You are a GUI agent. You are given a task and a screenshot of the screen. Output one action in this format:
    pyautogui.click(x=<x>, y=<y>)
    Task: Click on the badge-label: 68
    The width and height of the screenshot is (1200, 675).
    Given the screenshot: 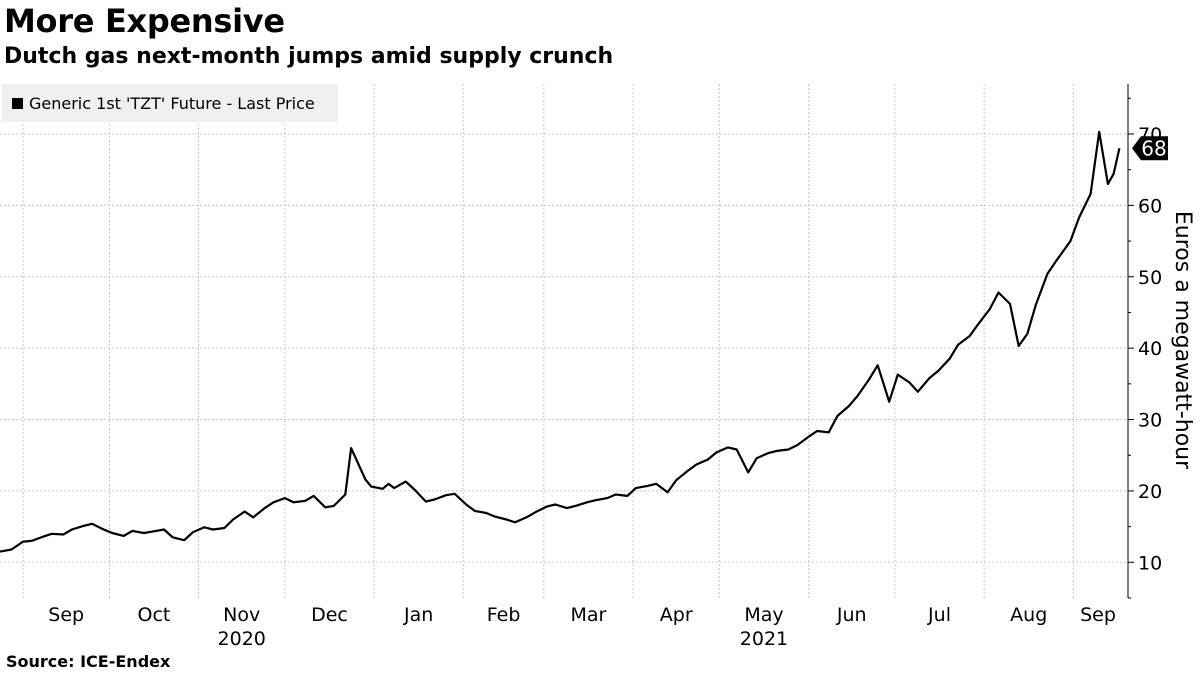 What is the action you would take?
    pyautogui.click(x=1153, y=148)
    